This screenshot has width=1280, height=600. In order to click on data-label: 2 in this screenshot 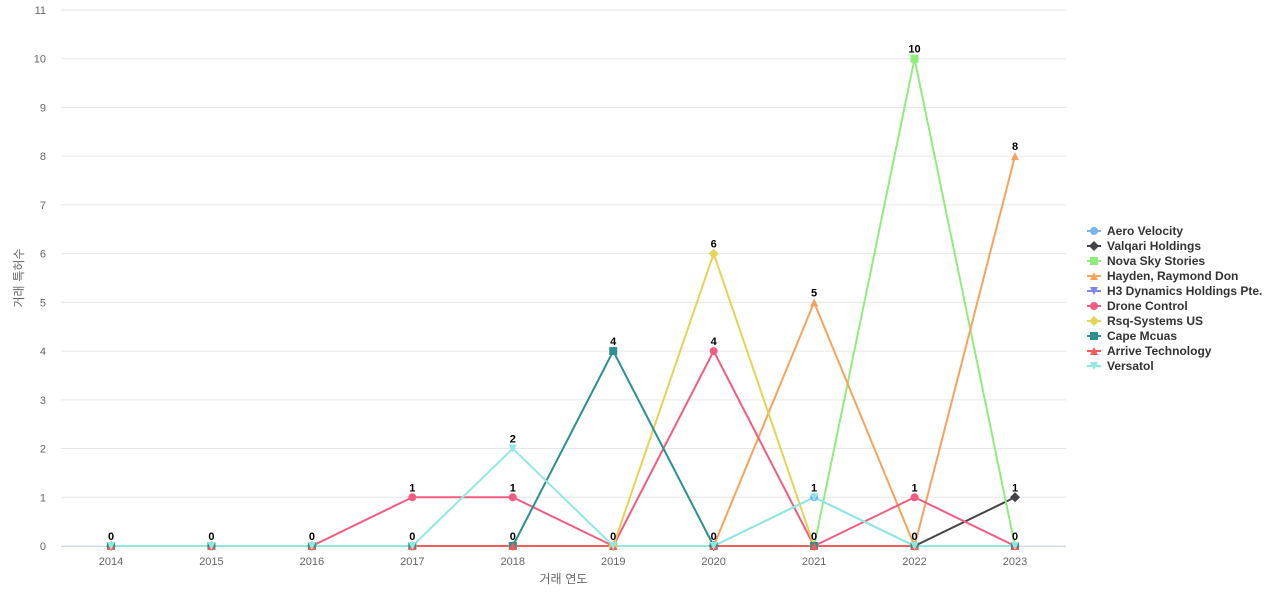, I will do `click(513, 440)`.